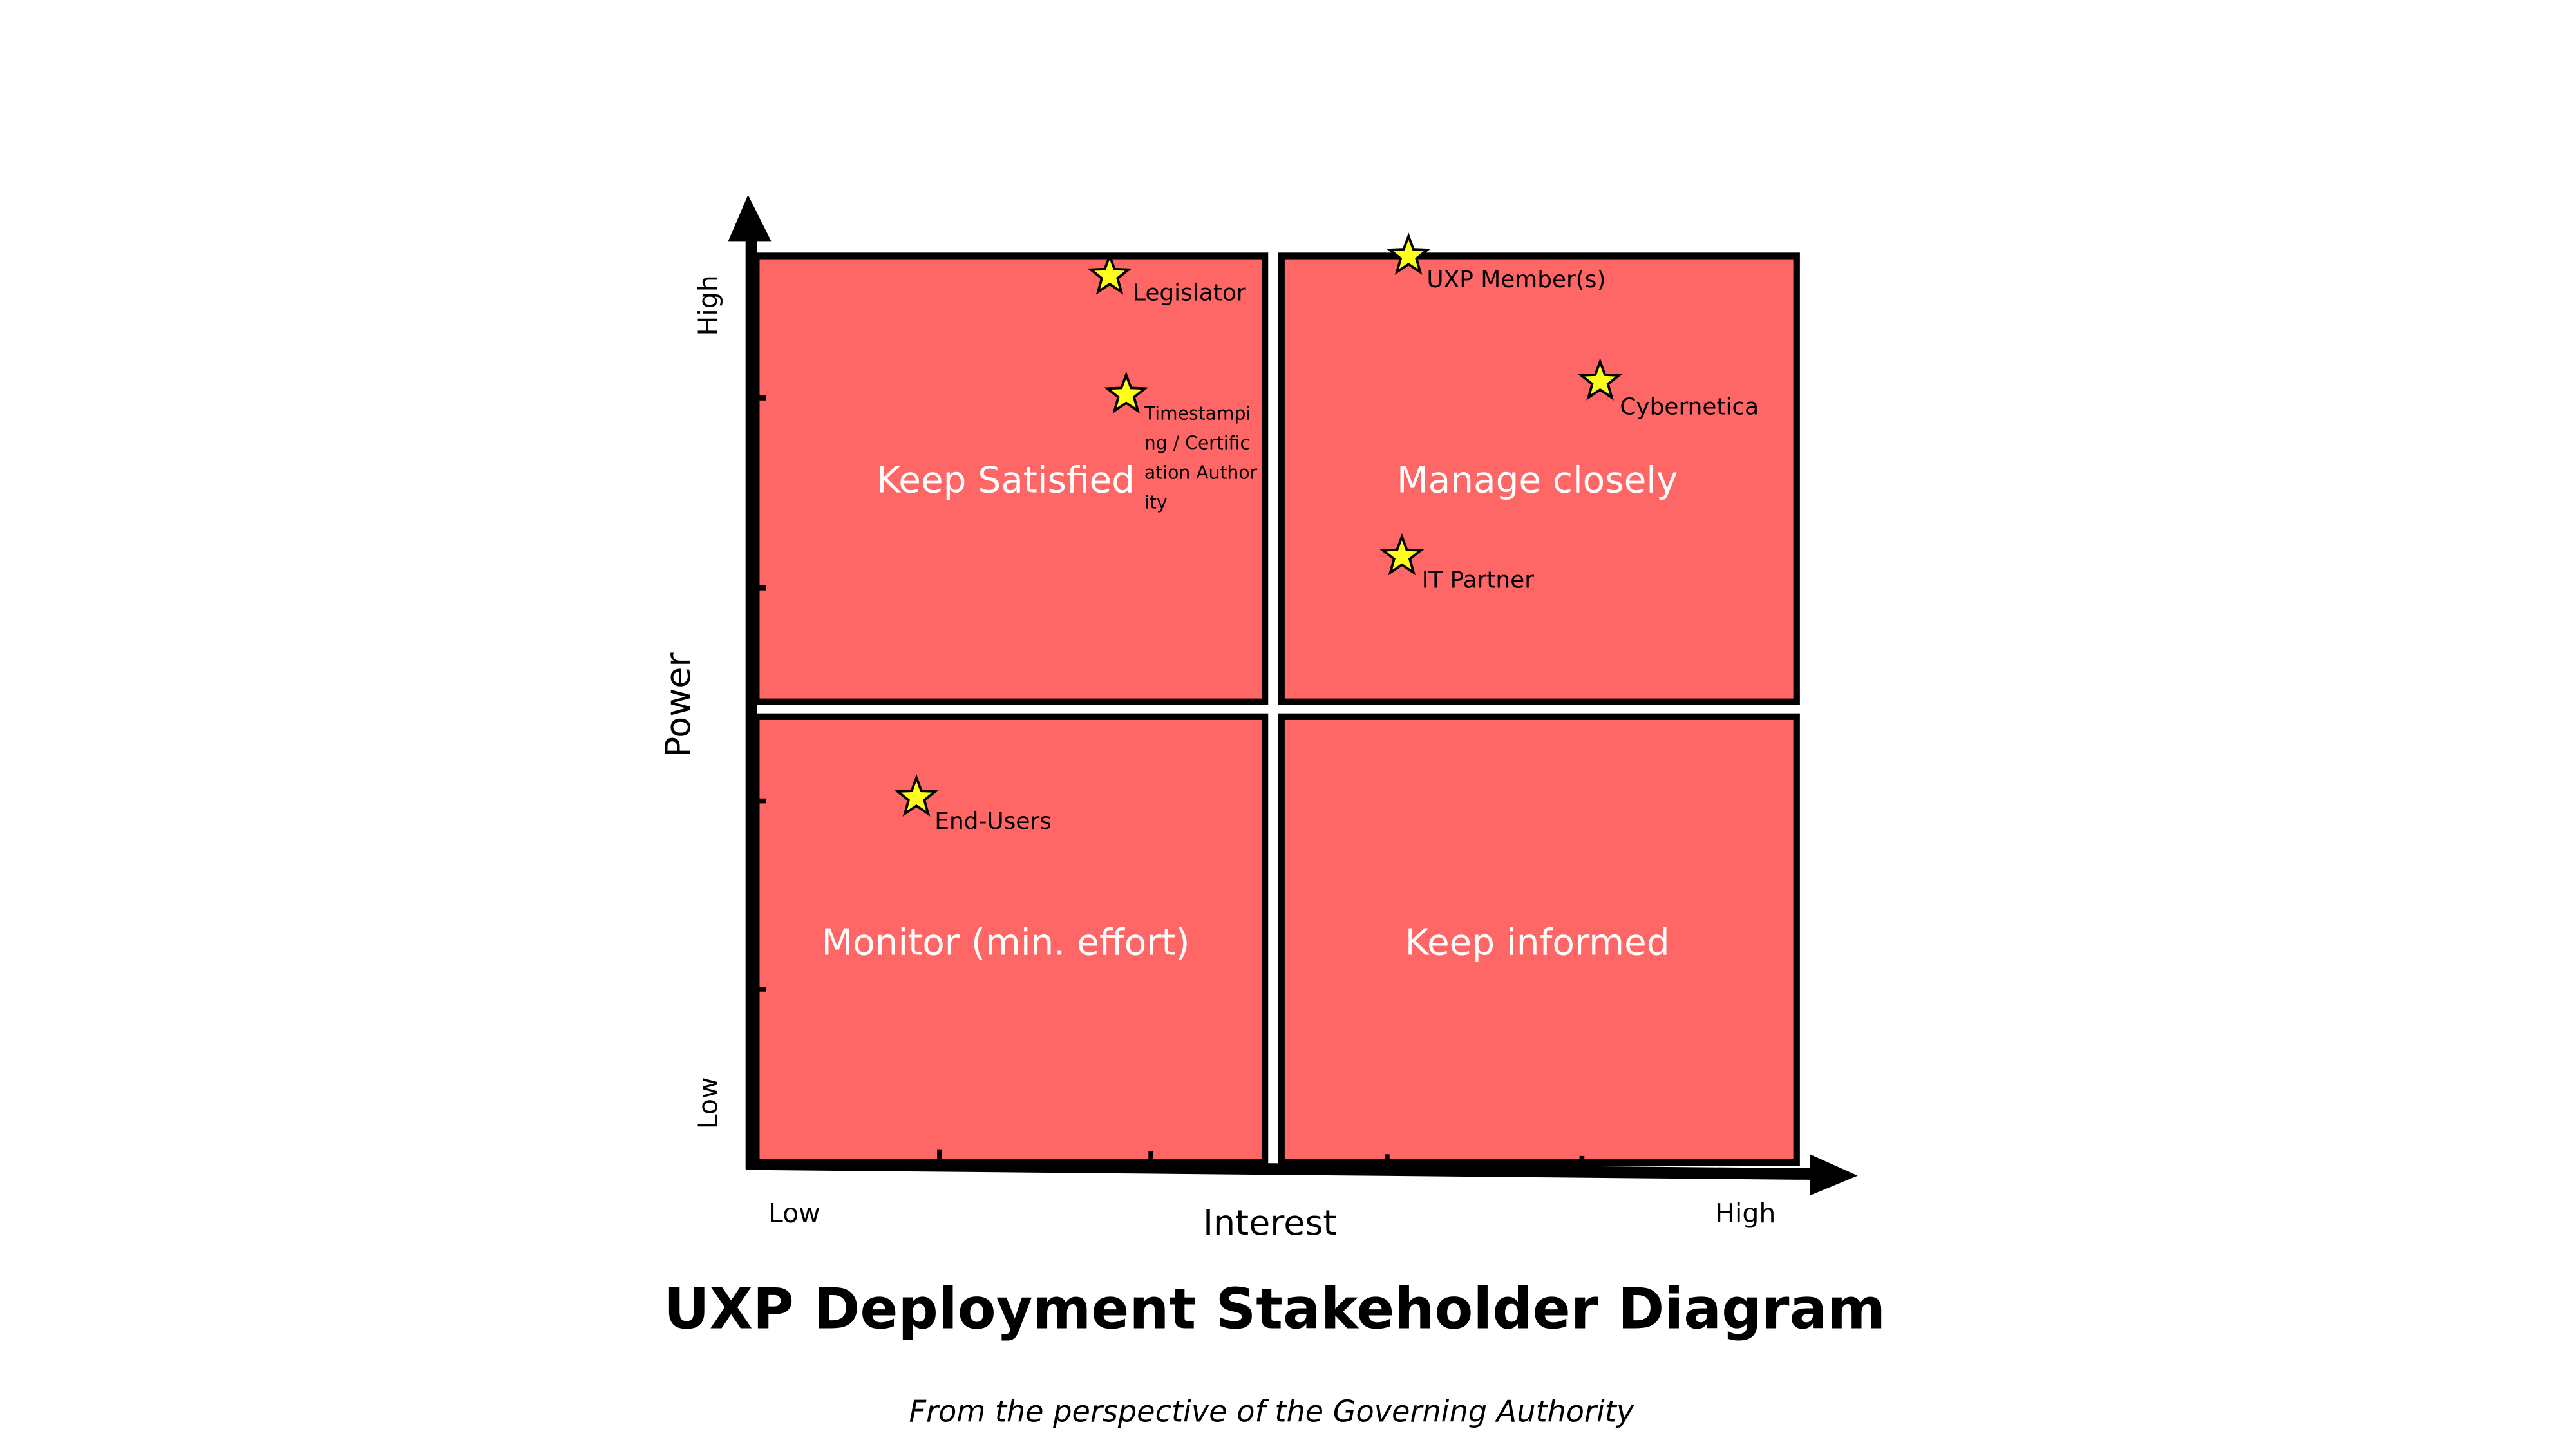 Image resolution: width=2576 pixels, height=1449 pixels. I want to click on x-axis, so click(1282, 1169).